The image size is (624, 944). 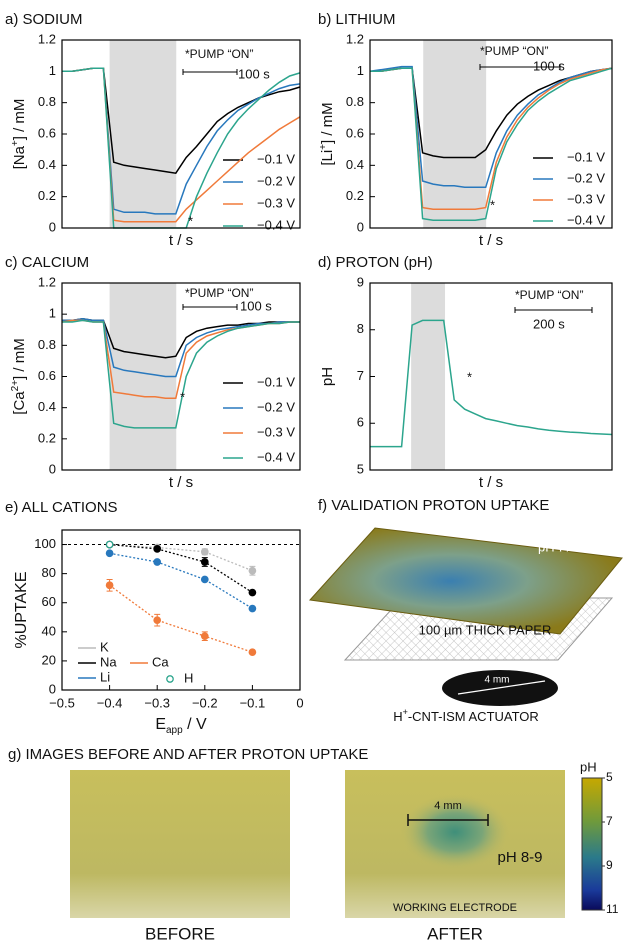 I want to click on panel-title: e) ALL CATIONS, so click(x=61, y=507).